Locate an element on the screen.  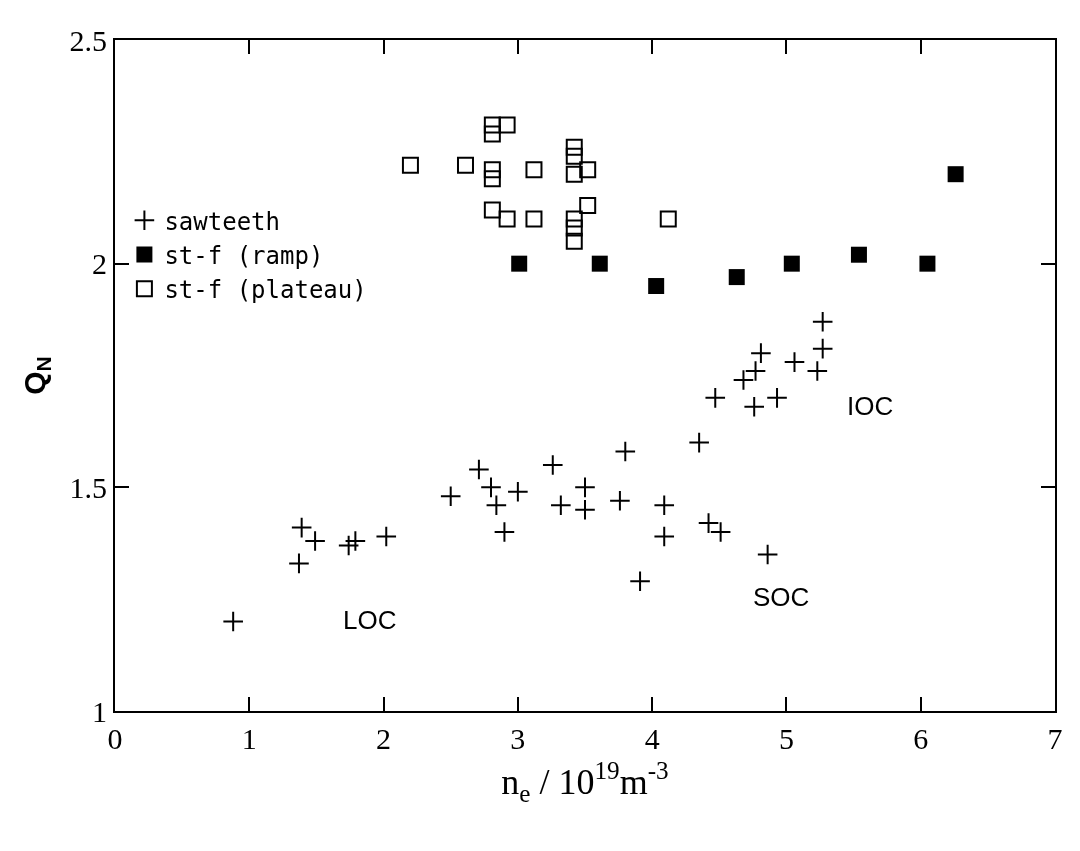
x-tick-label: 1 is located at coordinates (249, 738).